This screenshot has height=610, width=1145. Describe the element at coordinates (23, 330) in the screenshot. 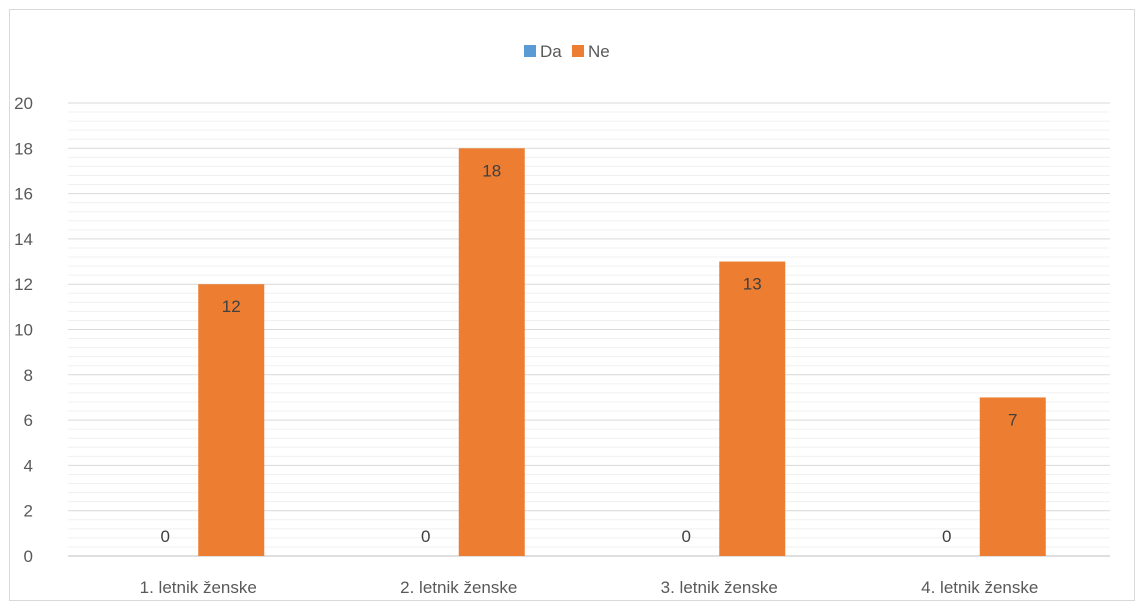

I see `y-tick-label: 10` at that location.